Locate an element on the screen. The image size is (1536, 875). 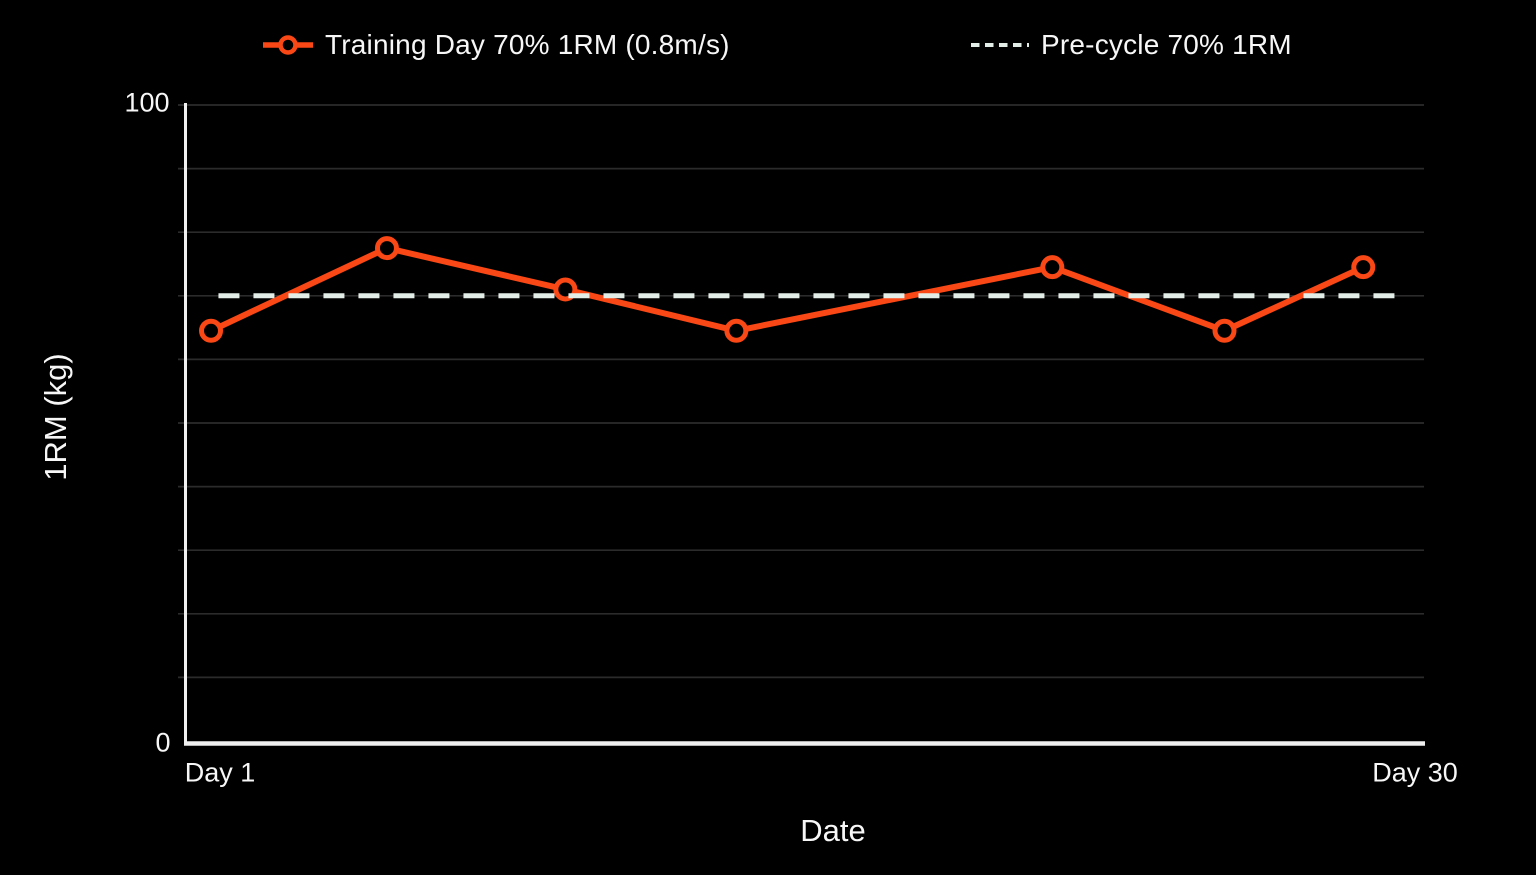
y-tick-0: 0 is located at coordinates (163, 742).